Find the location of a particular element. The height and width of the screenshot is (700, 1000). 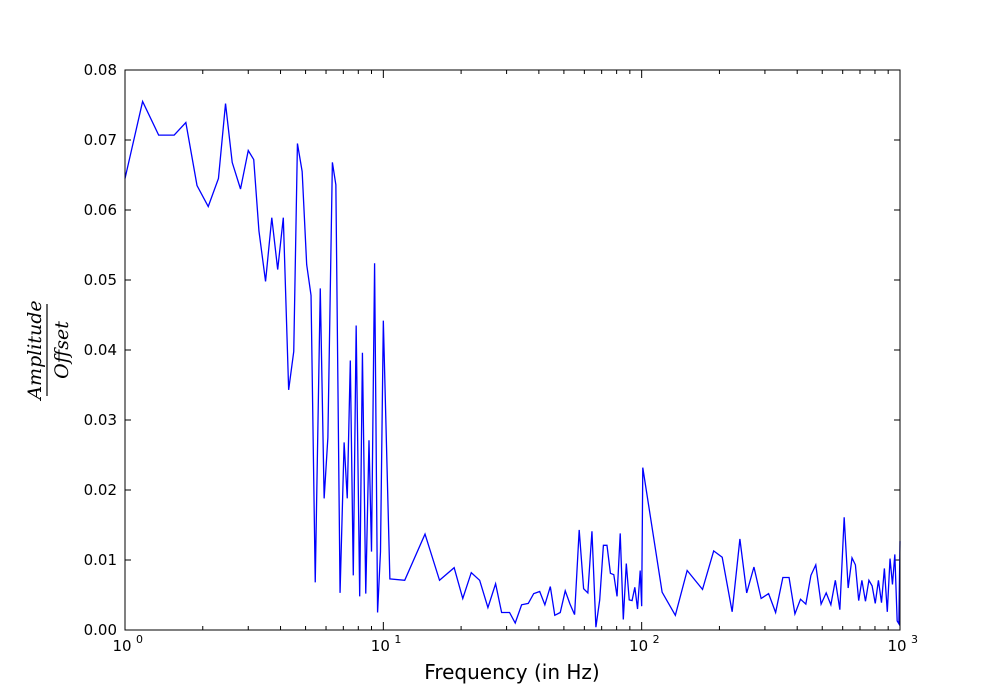

x-tick-label-0: 10 is located at coordinates (121, 646).